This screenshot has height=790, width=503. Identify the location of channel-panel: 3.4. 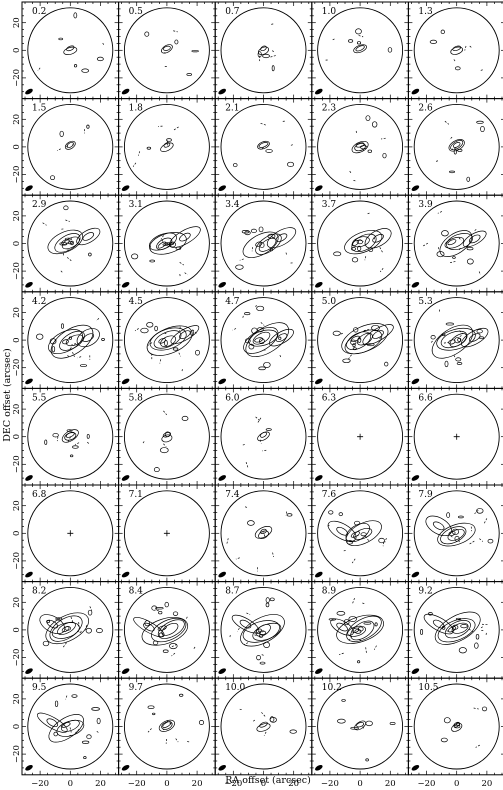
(263, 243).